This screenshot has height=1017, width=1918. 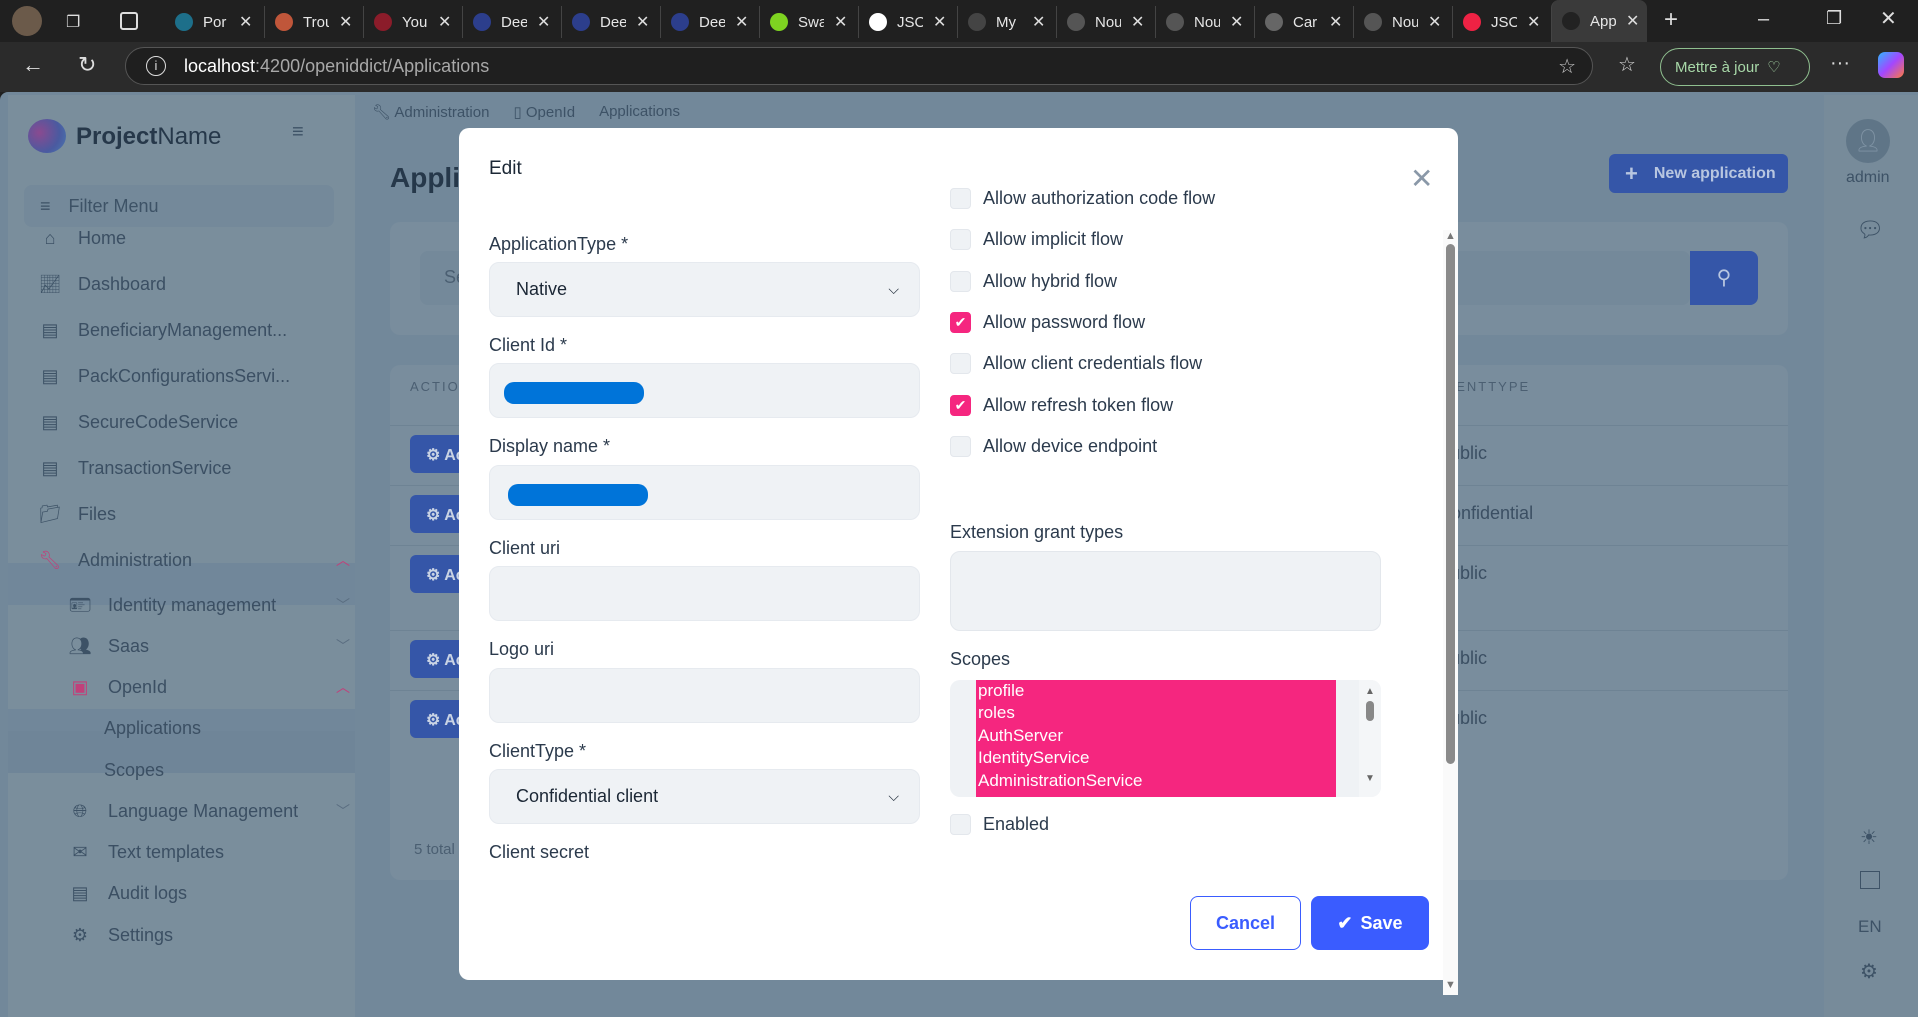 What do you see at coordinates (1156, 794) in the screenshot?
I see `scope-option` at bounding box center [1156, 794].